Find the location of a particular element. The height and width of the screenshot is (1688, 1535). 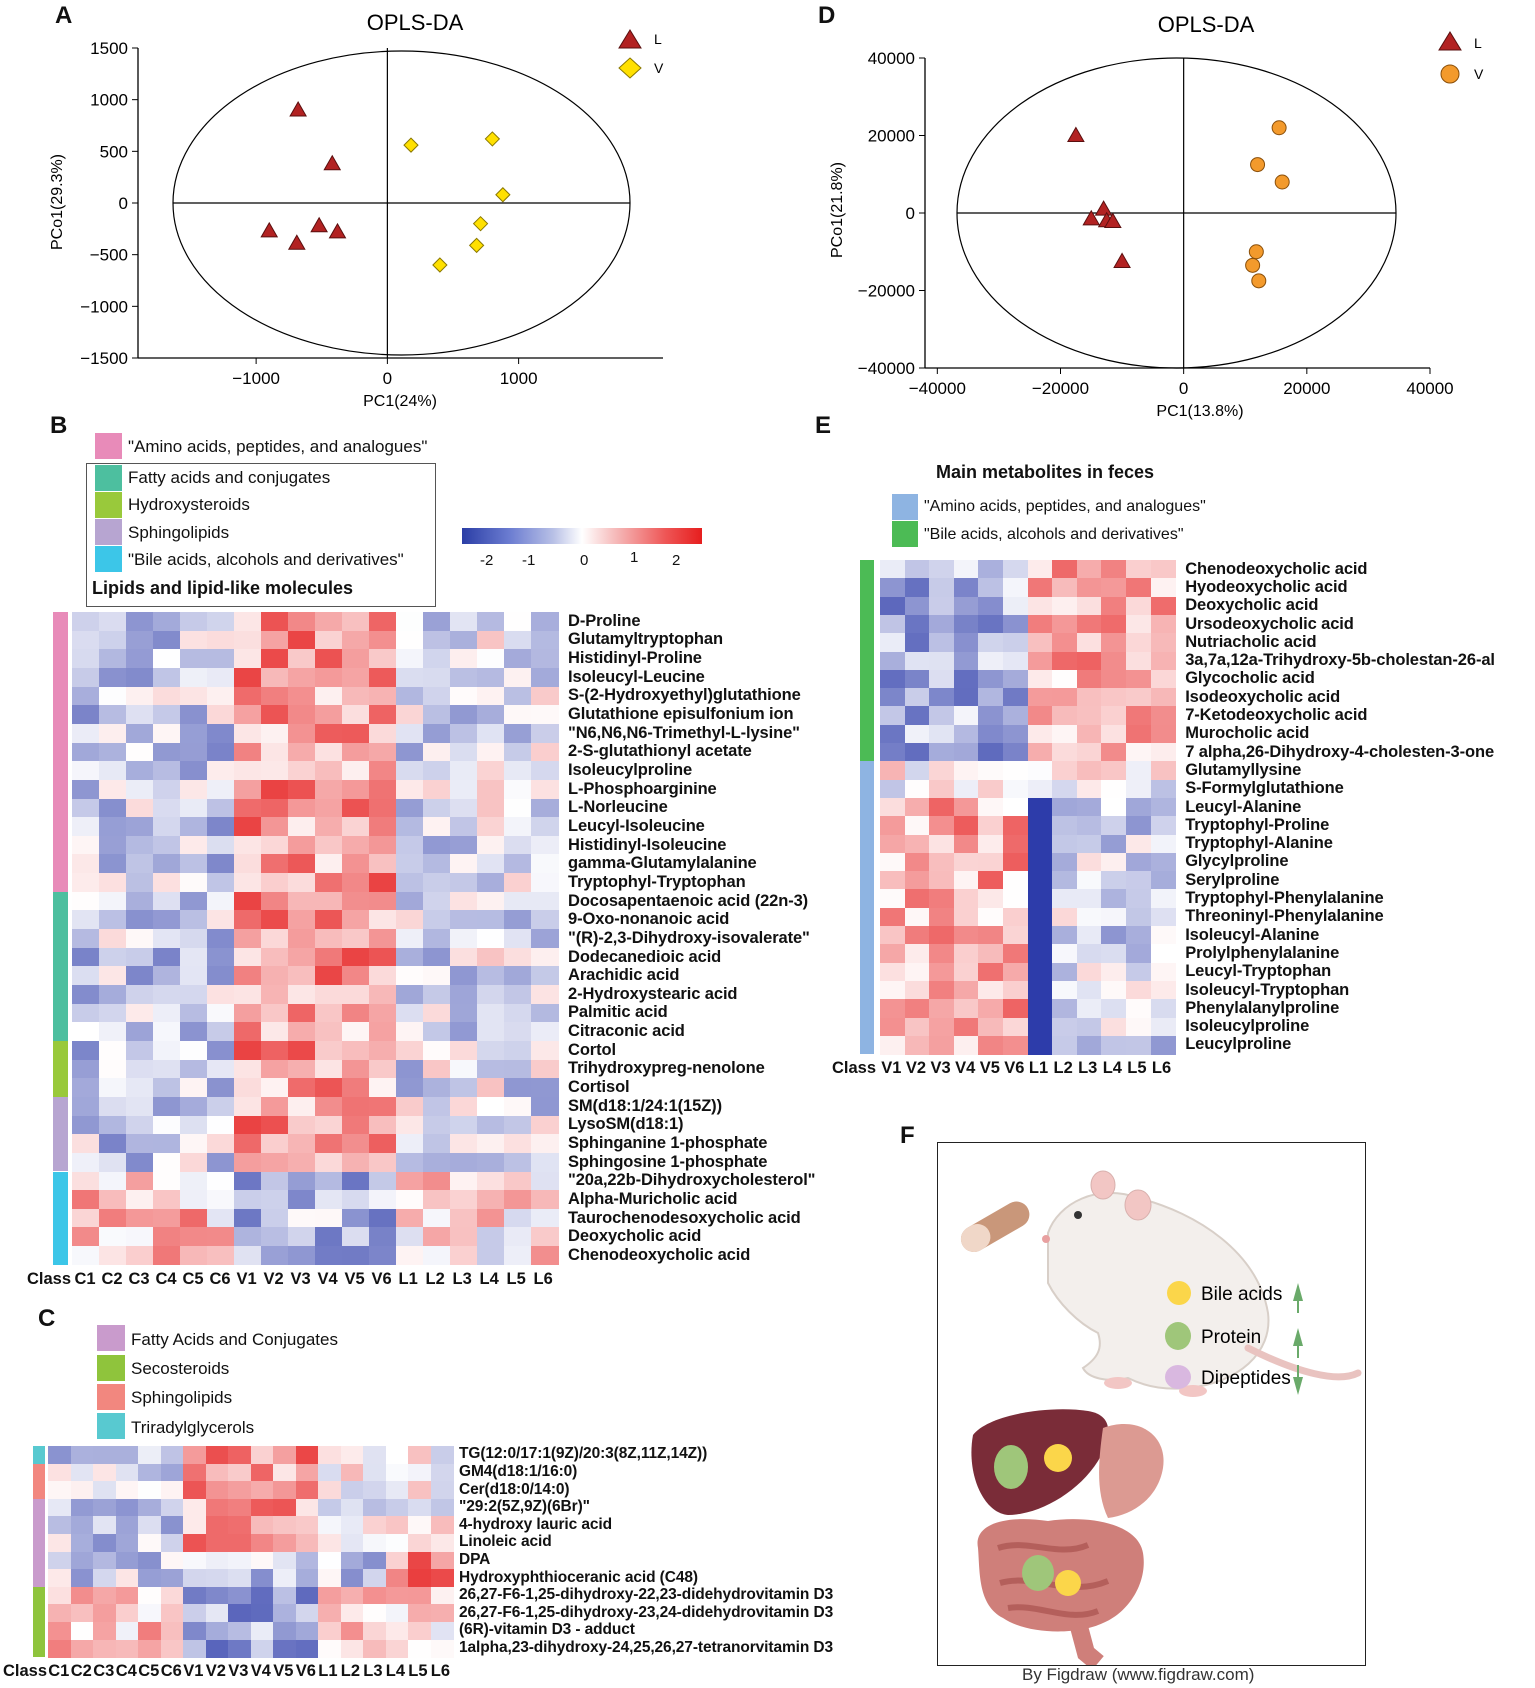

heatmap-column-label: C2 is located at coordinates (81, 1671).